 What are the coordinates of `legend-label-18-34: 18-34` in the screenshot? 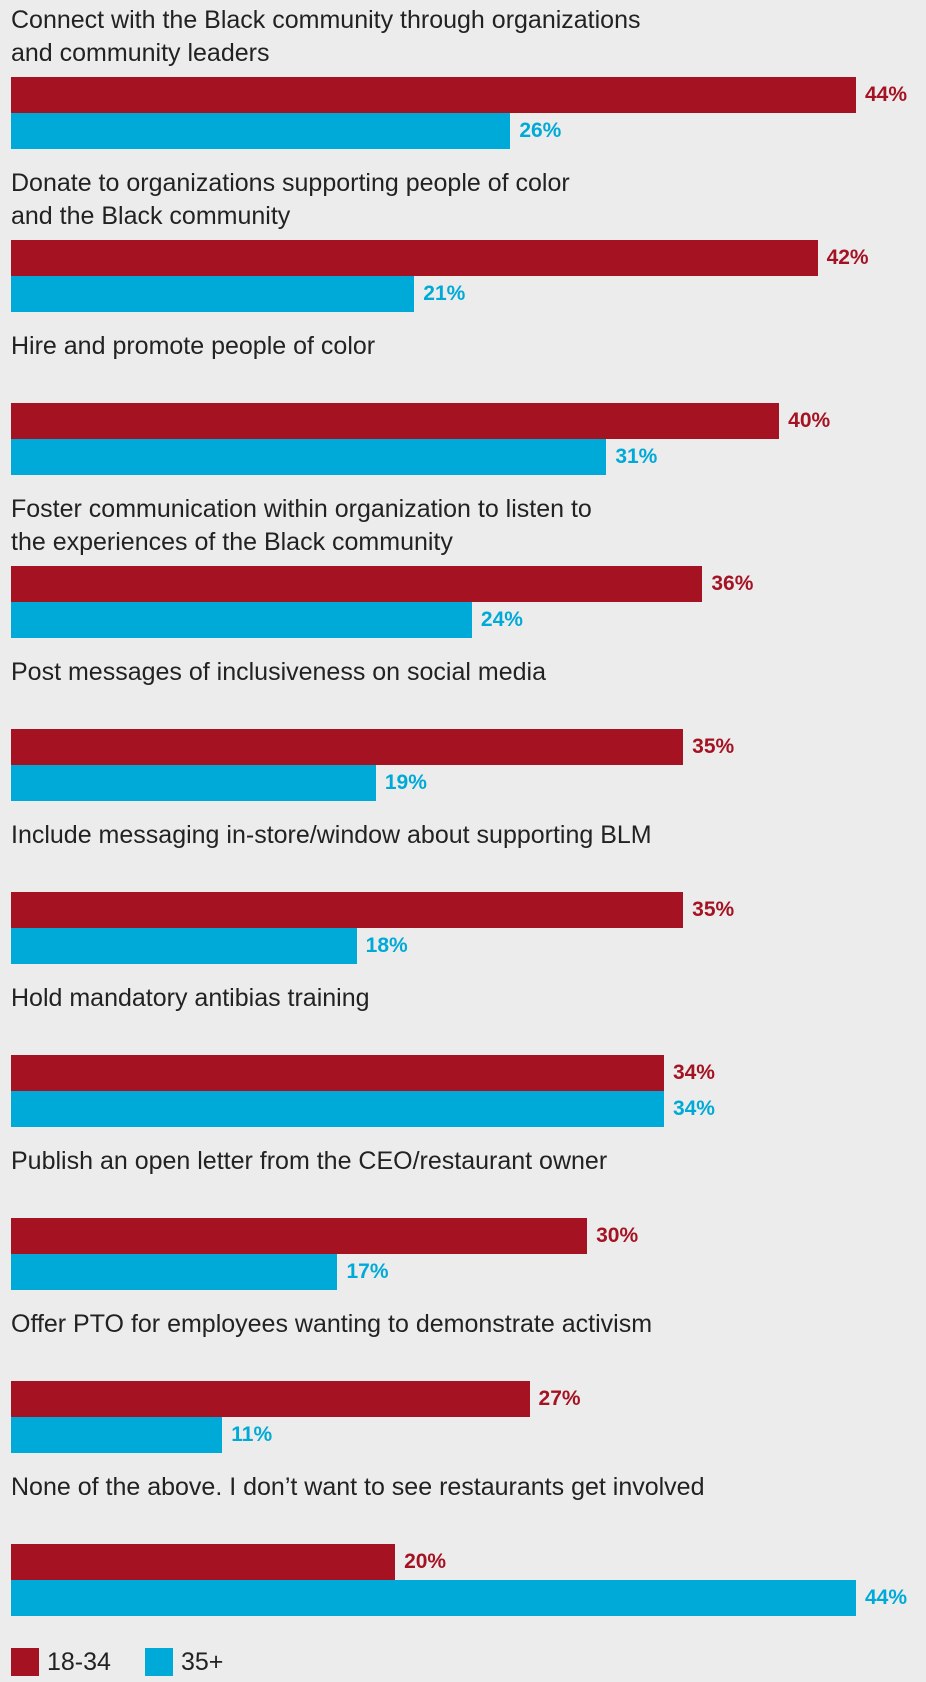 It's located at (79, 1661).